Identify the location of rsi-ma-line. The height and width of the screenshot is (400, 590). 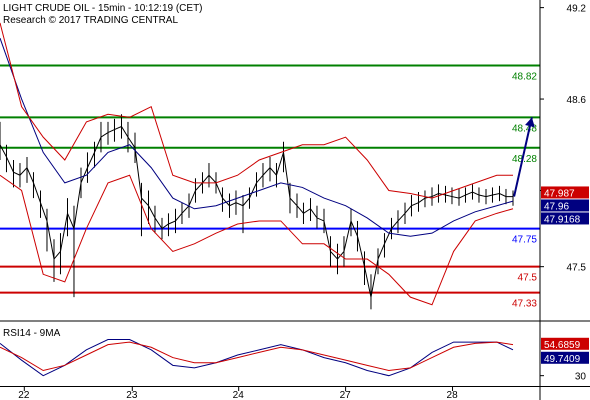
(257, 356).